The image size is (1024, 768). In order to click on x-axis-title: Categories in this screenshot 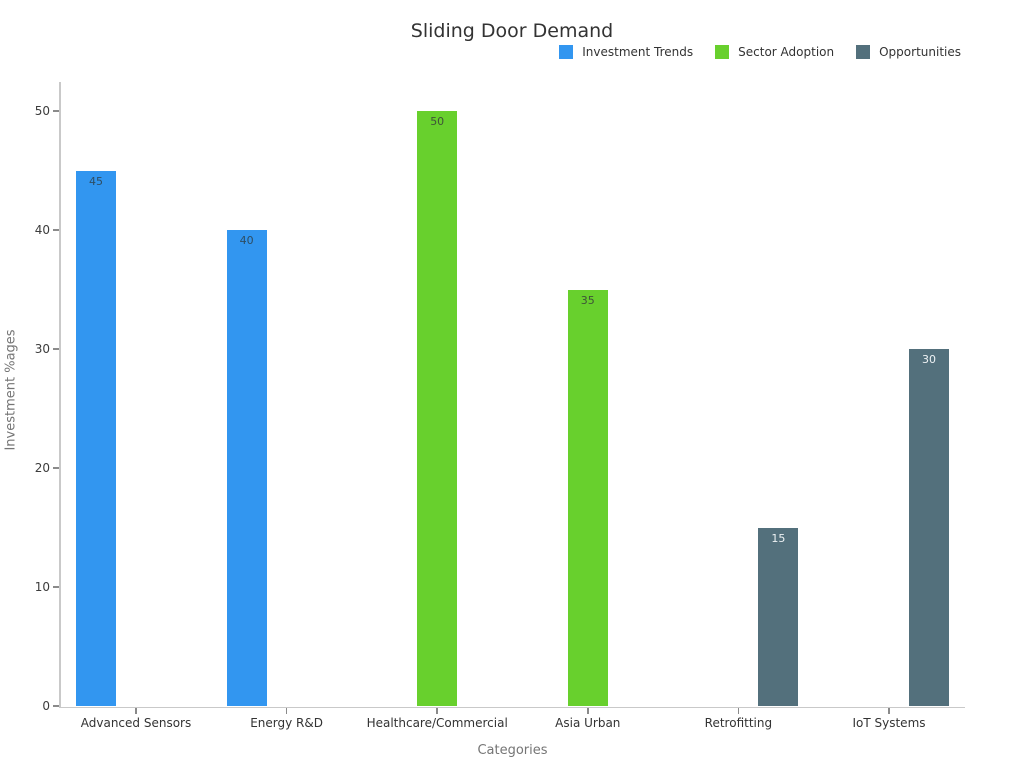, I will do `click(512, 750)`.